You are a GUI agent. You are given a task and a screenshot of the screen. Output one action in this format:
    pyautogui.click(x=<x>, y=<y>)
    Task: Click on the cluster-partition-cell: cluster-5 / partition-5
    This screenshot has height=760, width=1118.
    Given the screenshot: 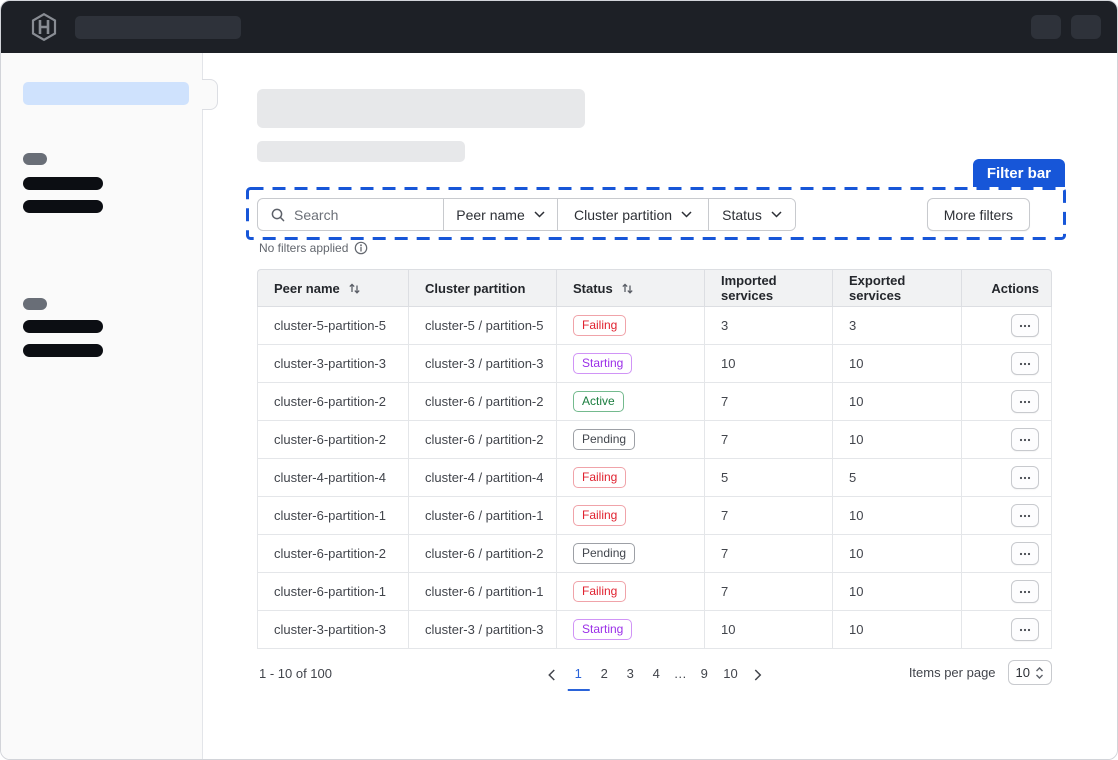 What is the action you would take?
    pyautogui.click(x=482, y=326)
    